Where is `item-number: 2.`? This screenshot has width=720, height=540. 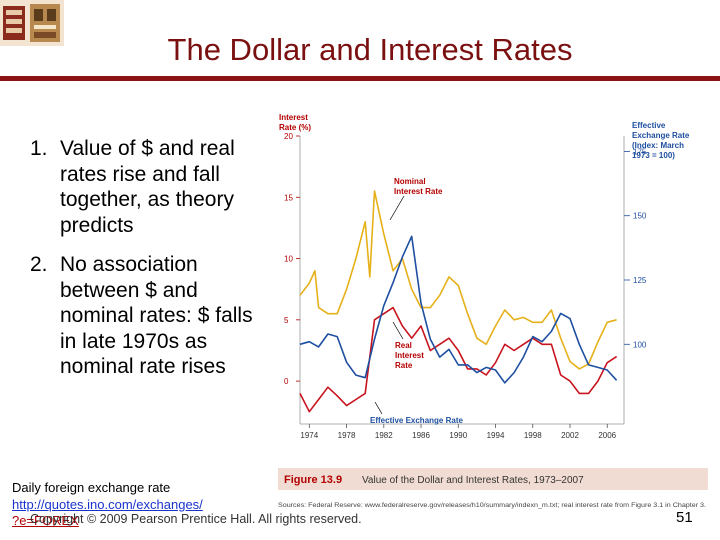
item-number: 2. is located at coordinates (39, 264).